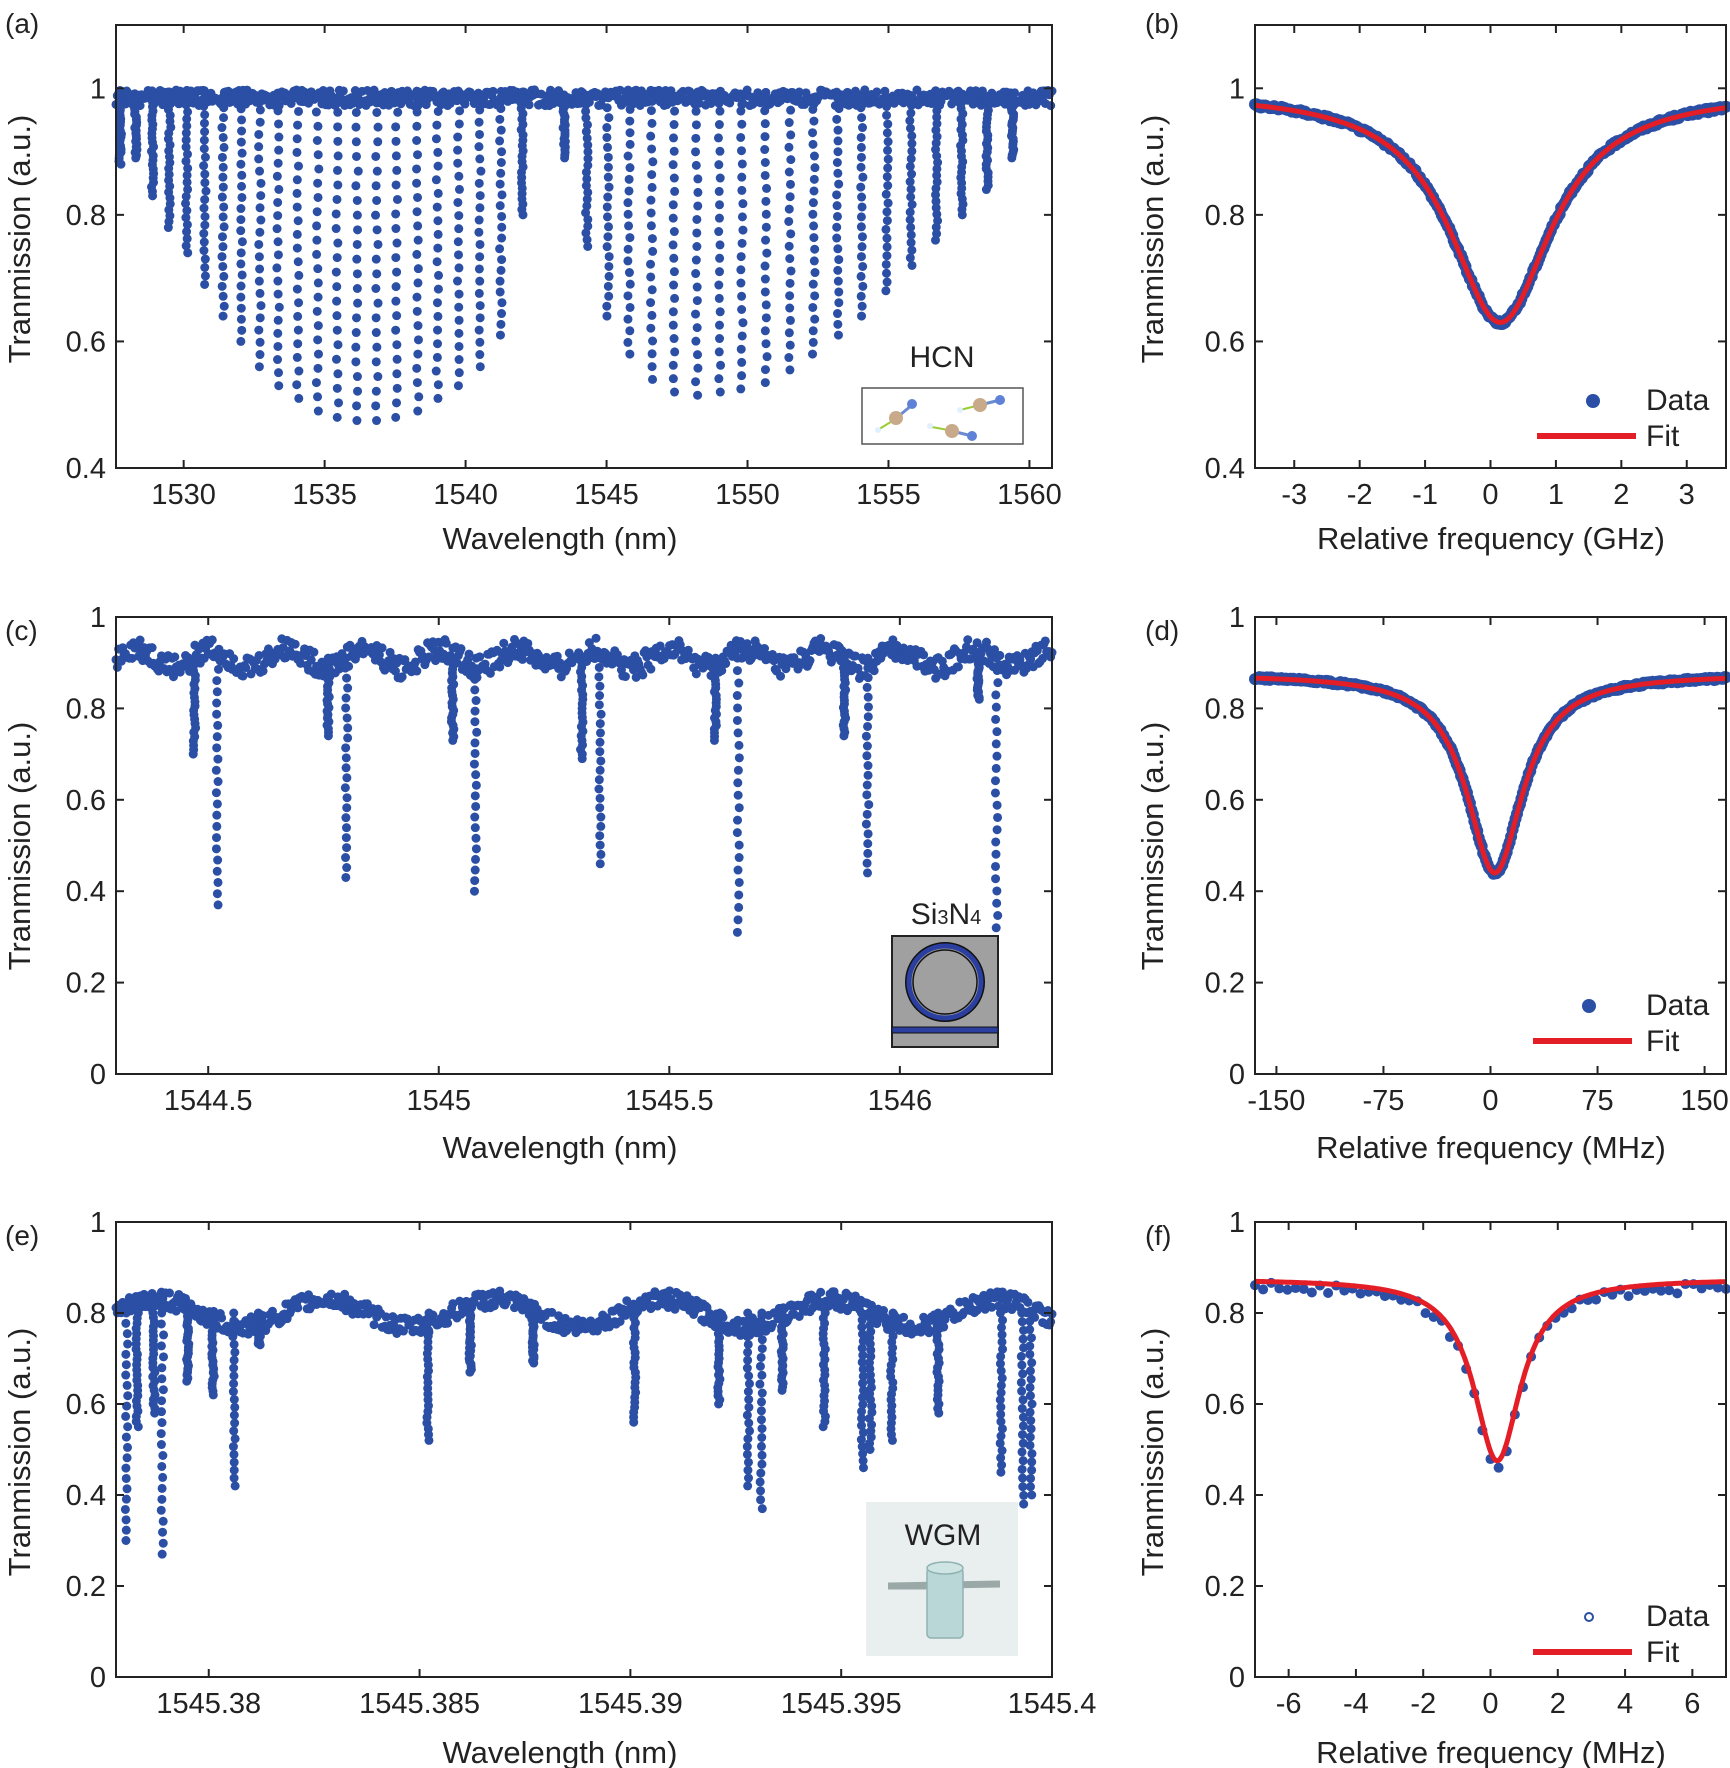 This screenshot has height=1768, width=1730. I want to click on wgm-cylinder, so click(945, 1603).